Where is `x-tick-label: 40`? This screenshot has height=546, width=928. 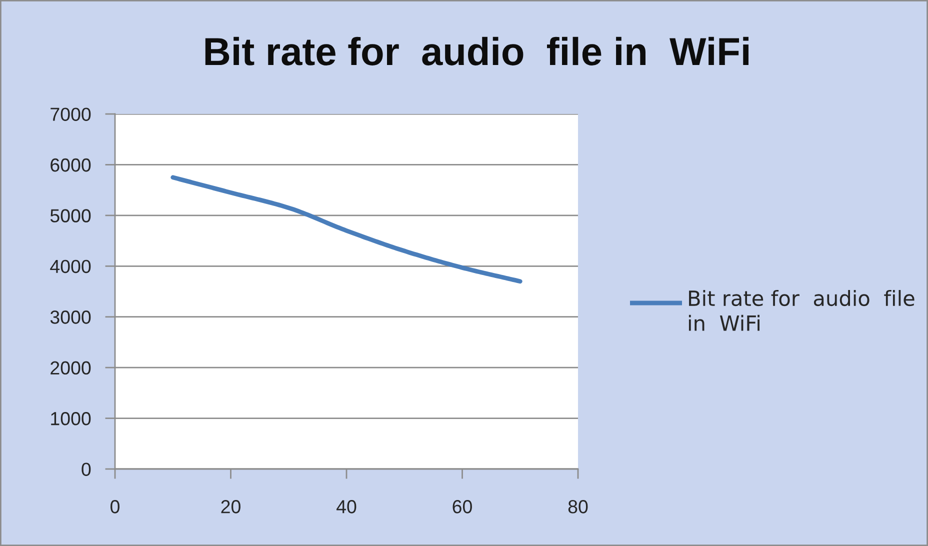 x-tick-label: 40 is located at coordinates (346, 507).